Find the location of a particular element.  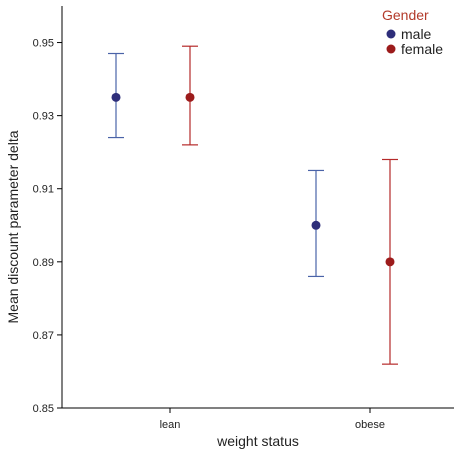

legend-title: Gender is located at coordinates (405, 15).